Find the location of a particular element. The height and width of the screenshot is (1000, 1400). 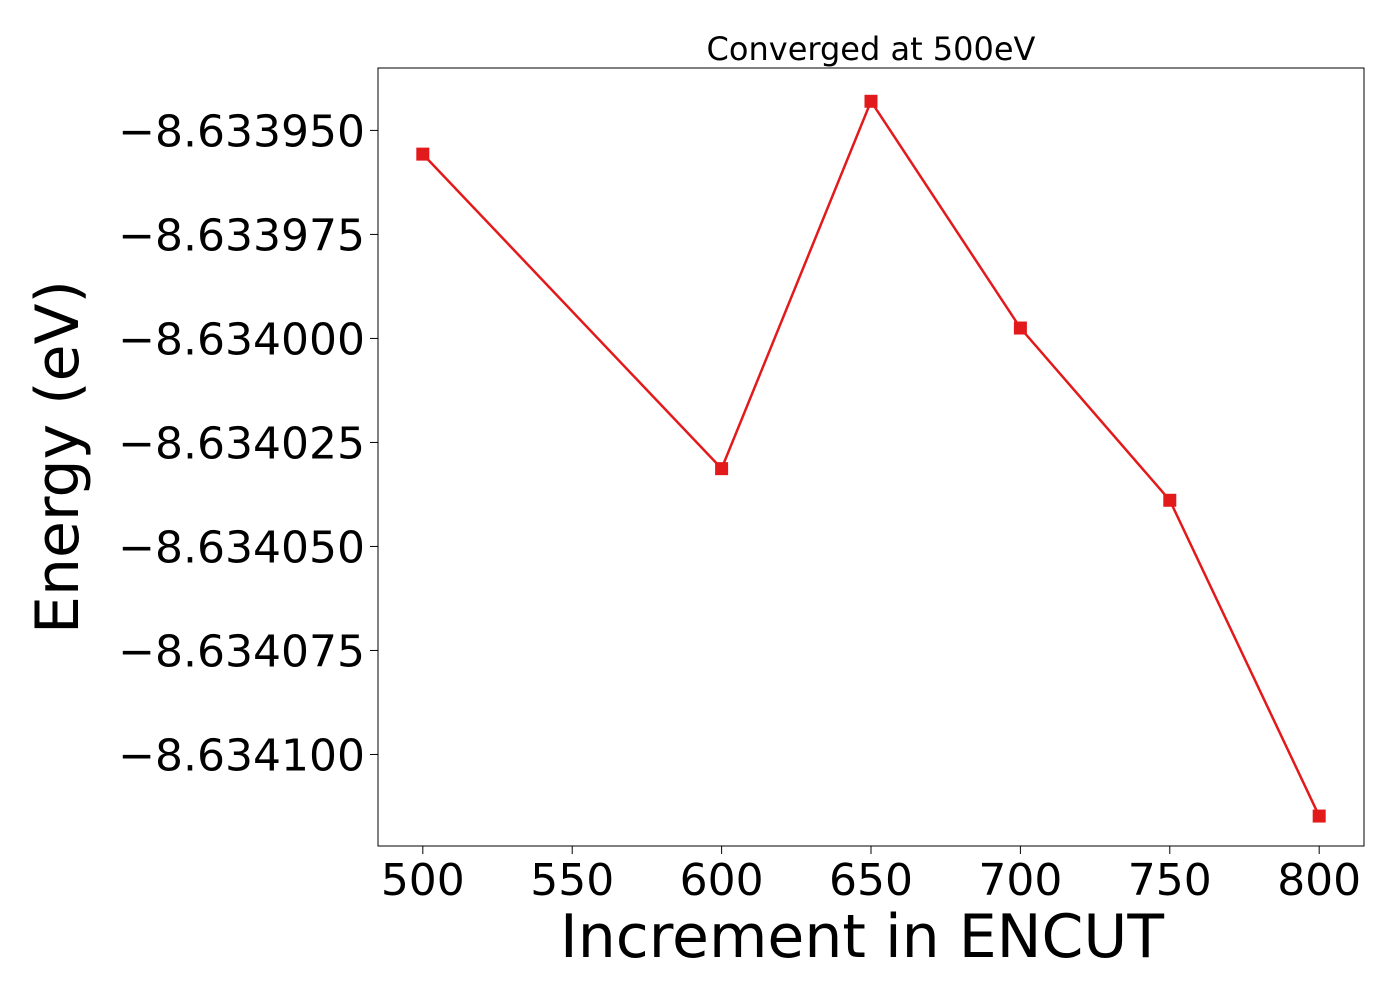

x-tick-label: 600 is located at coordinates (722, 880).